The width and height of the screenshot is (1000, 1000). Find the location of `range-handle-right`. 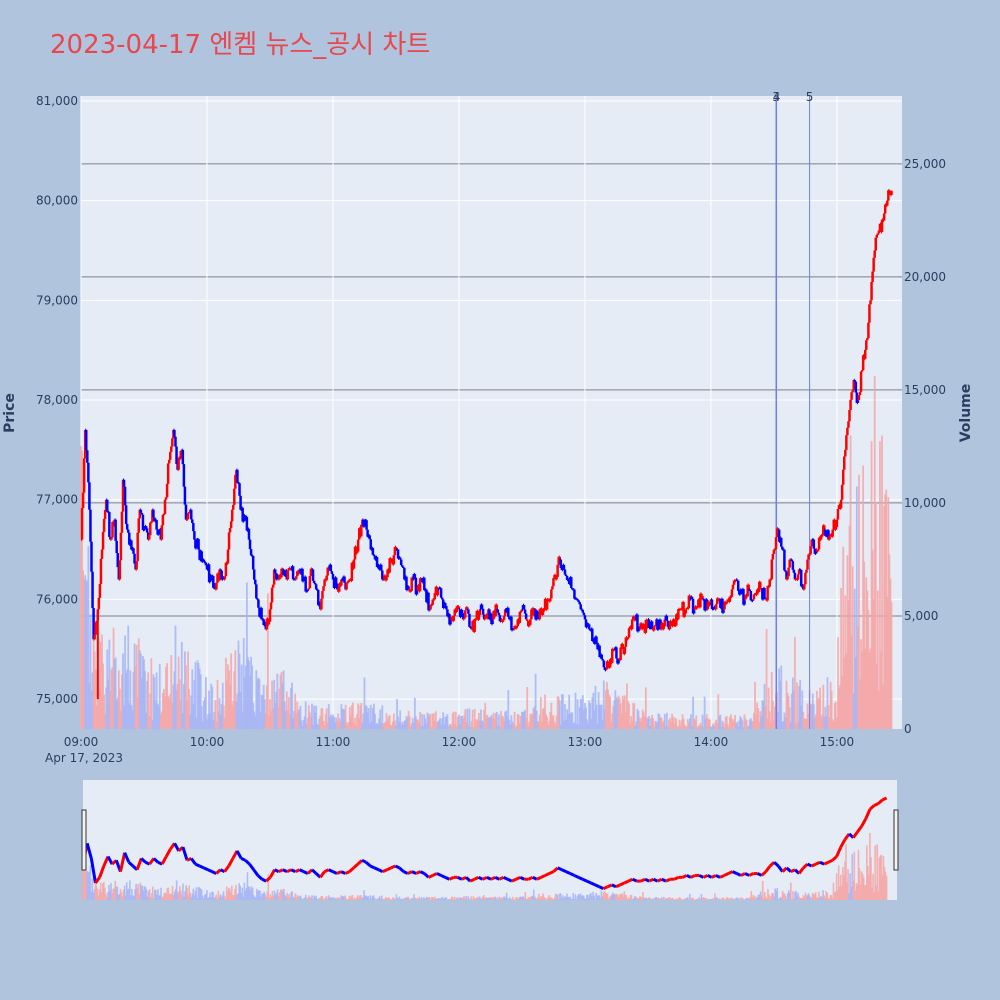

range-handle-right is located at coordinates (896, 840).